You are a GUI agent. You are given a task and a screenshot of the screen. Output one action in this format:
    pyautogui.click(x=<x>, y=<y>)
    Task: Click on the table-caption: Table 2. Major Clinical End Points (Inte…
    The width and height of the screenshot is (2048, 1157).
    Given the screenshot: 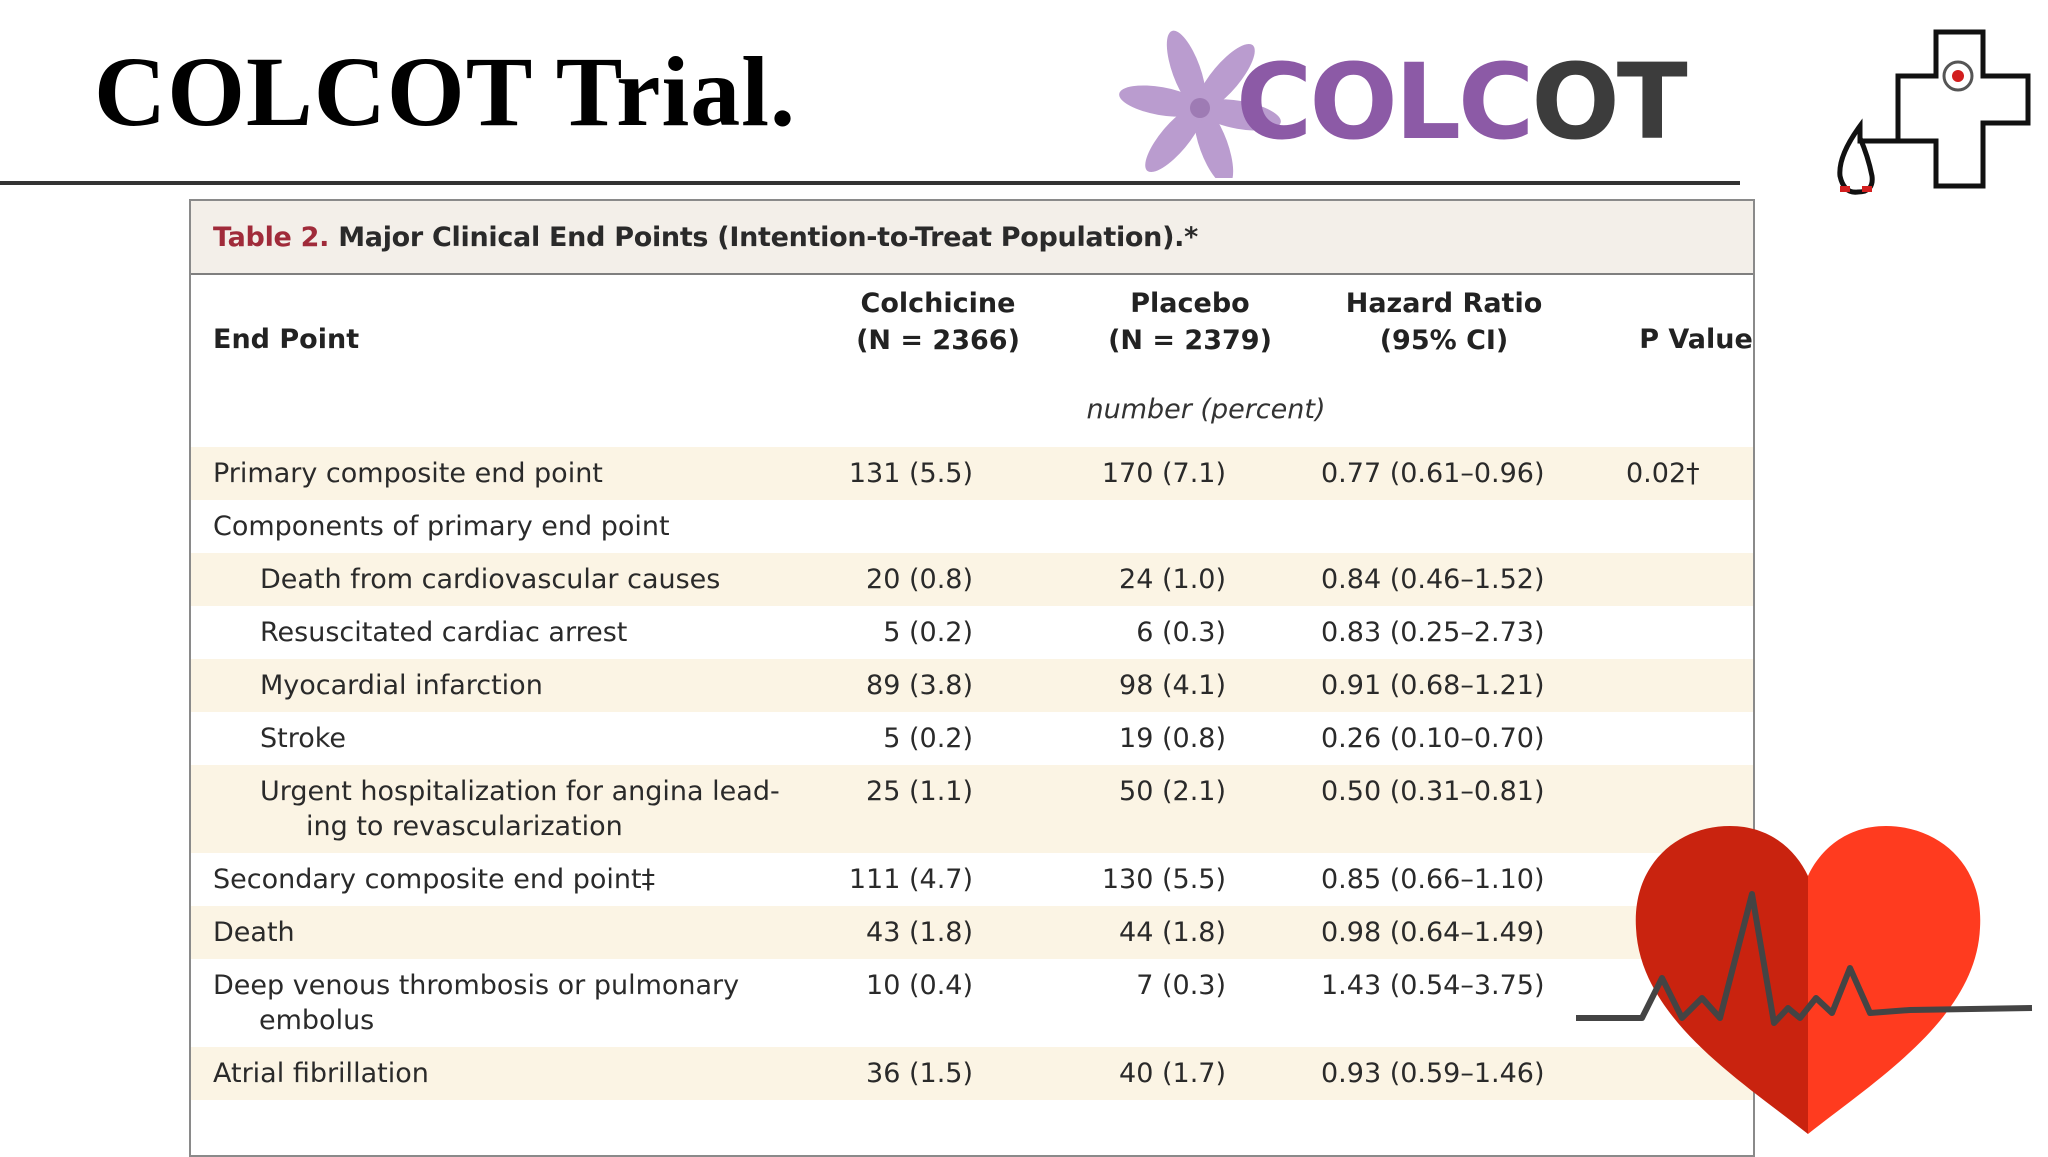 What is the action you would take?
    pyautogui.click(x=705, y=238)
    